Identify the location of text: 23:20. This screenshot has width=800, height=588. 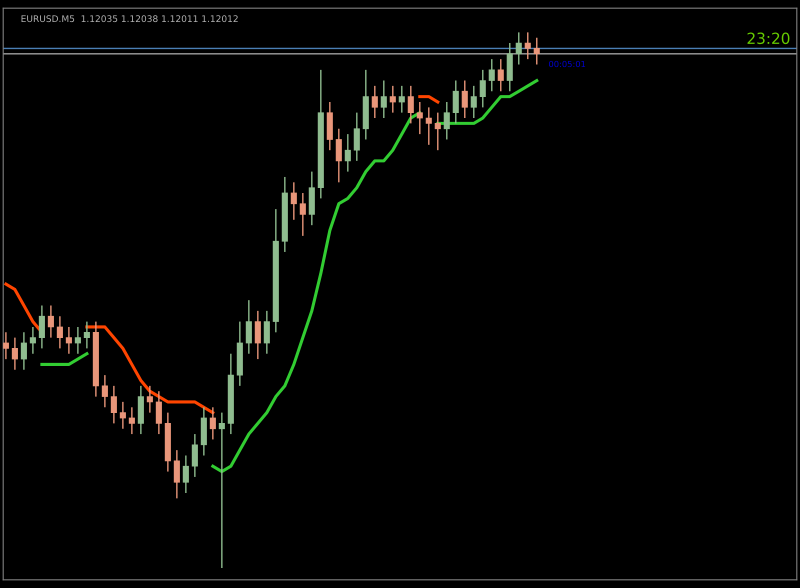
(769, 38).